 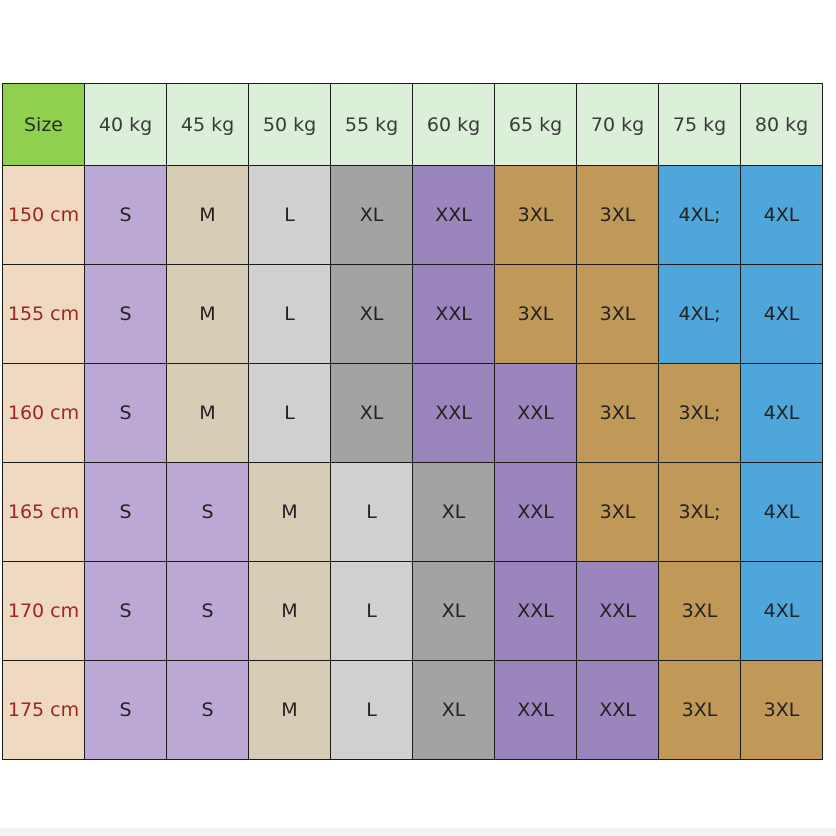 I want to click on table-row: 165 cm S S M L XL XXL 3XL 3XL; 4XL, so click(x=412, y=512).